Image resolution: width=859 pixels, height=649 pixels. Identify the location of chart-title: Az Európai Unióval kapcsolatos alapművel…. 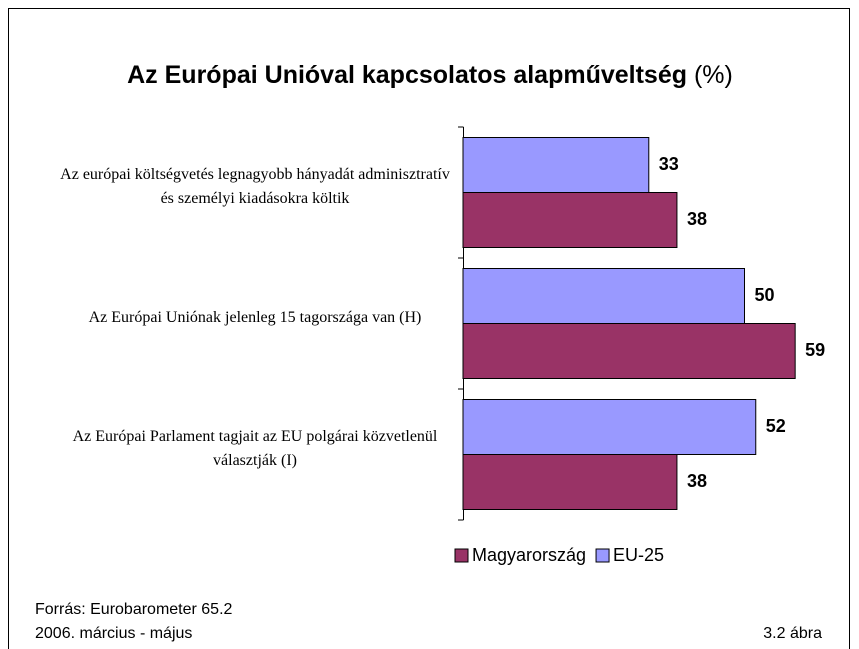
(430, 75).